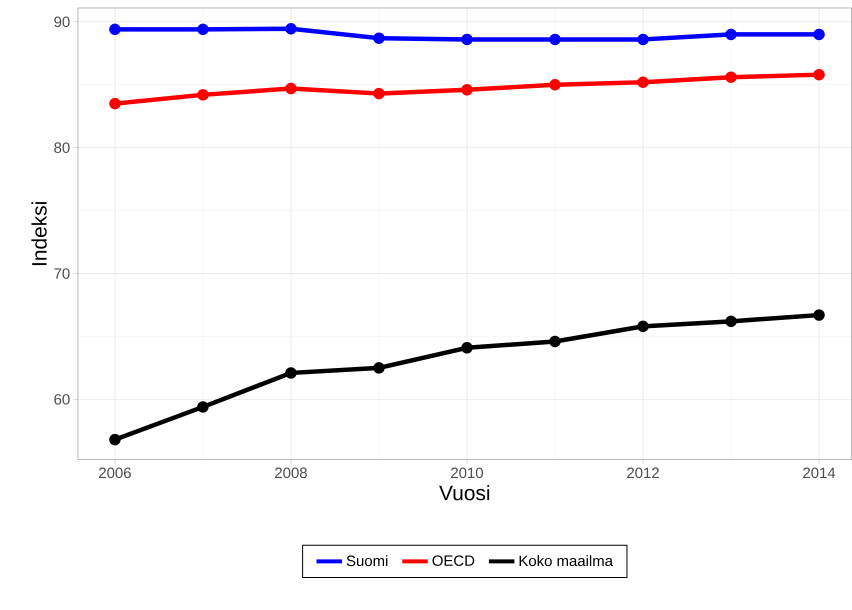 Image resolution: width=852 pixels, height=610 pixels. What do you see at coordinates (467, 473) in the screenshot?
I see `x-tick-label: 2010` at bounding box center [467, 473].